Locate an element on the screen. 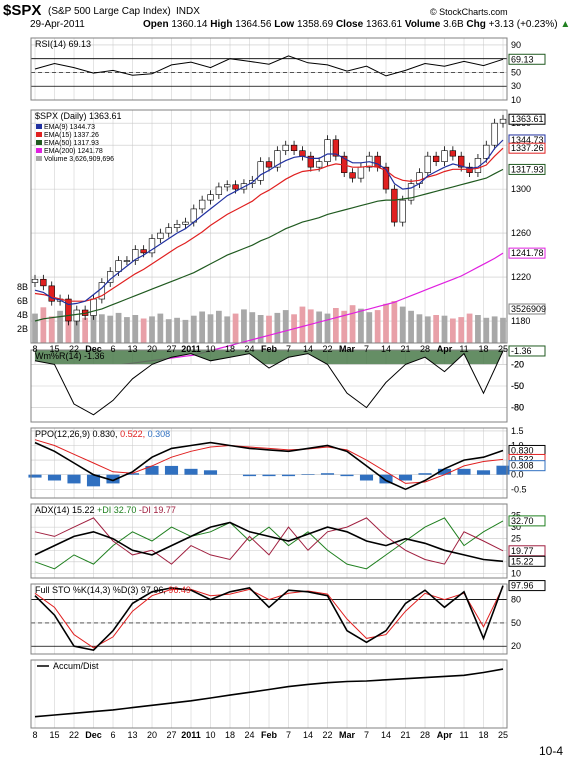  stoch-d-line is located at coordinates (269, 617).